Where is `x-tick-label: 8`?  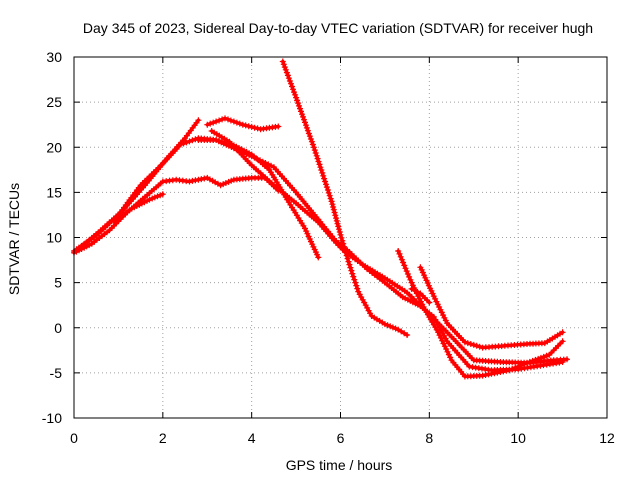 x-tick-label: 8 is located at coordinates (429, 438).